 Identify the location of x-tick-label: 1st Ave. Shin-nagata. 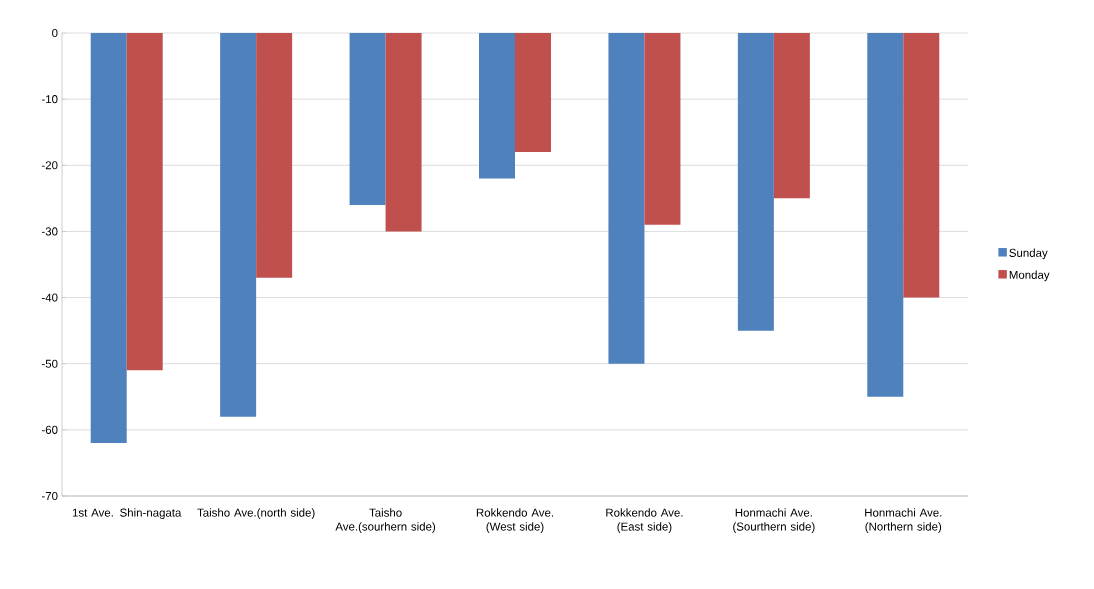
(127, 513).